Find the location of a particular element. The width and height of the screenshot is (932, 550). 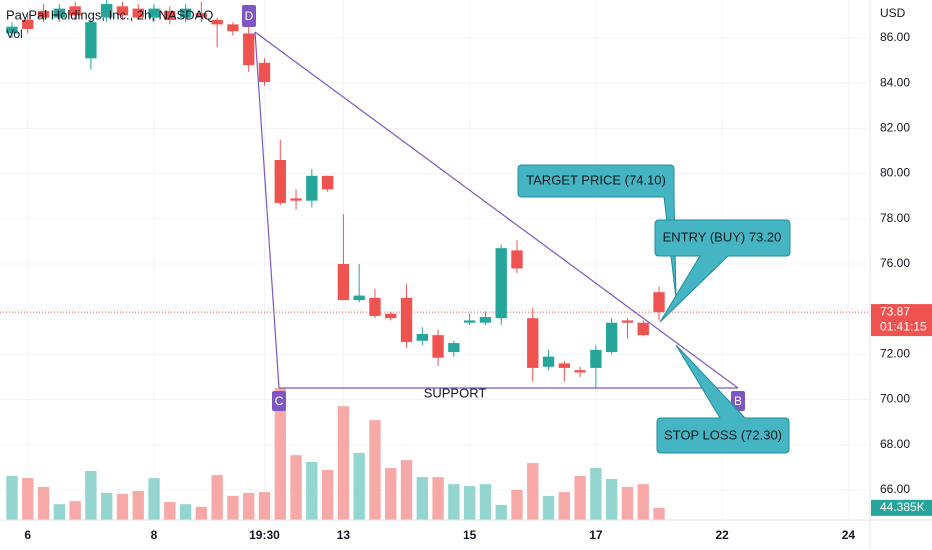

y-tick-label: 82.00 is located at coordinates (895, 128).